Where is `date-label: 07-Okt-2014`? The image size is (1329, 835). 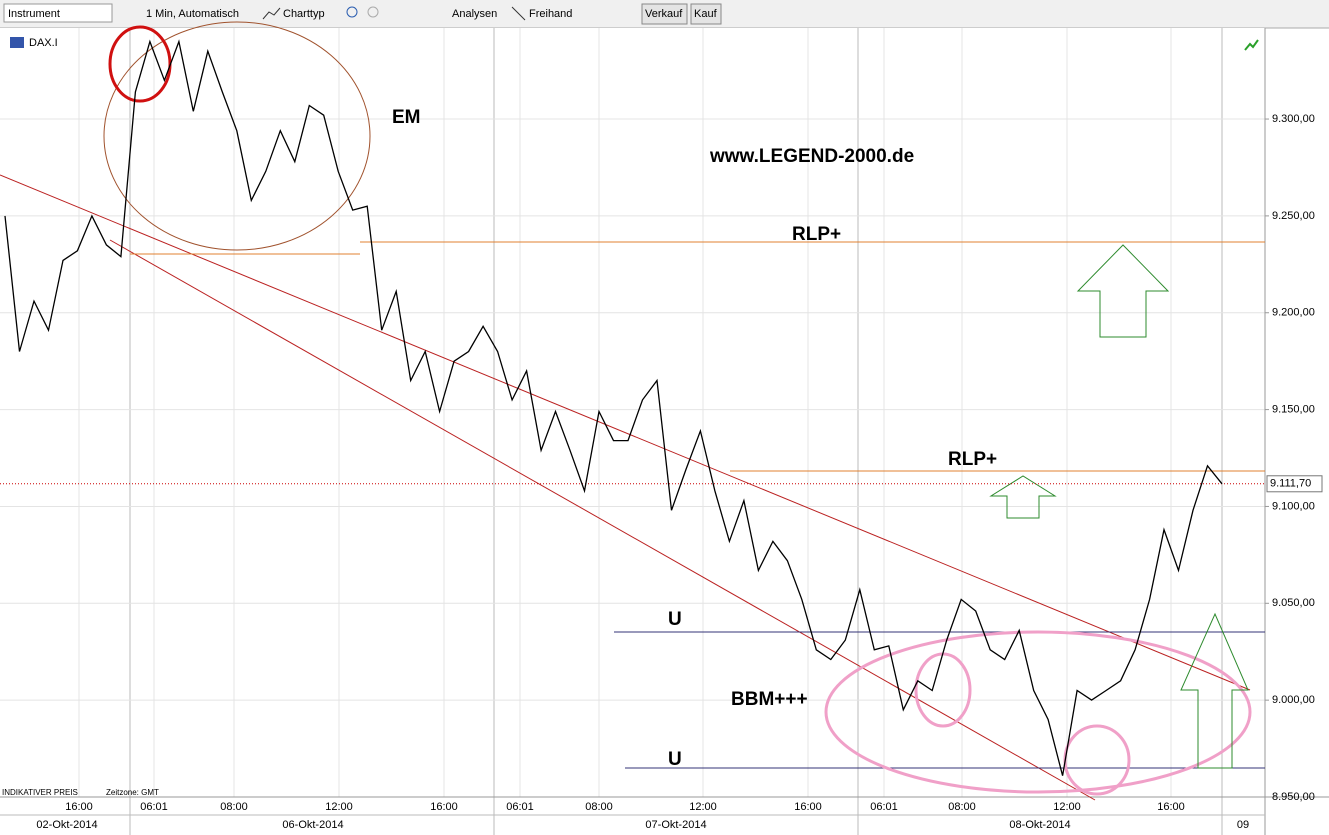
date-label: 07-Okt-2014 is located at coordinates (675, 825).